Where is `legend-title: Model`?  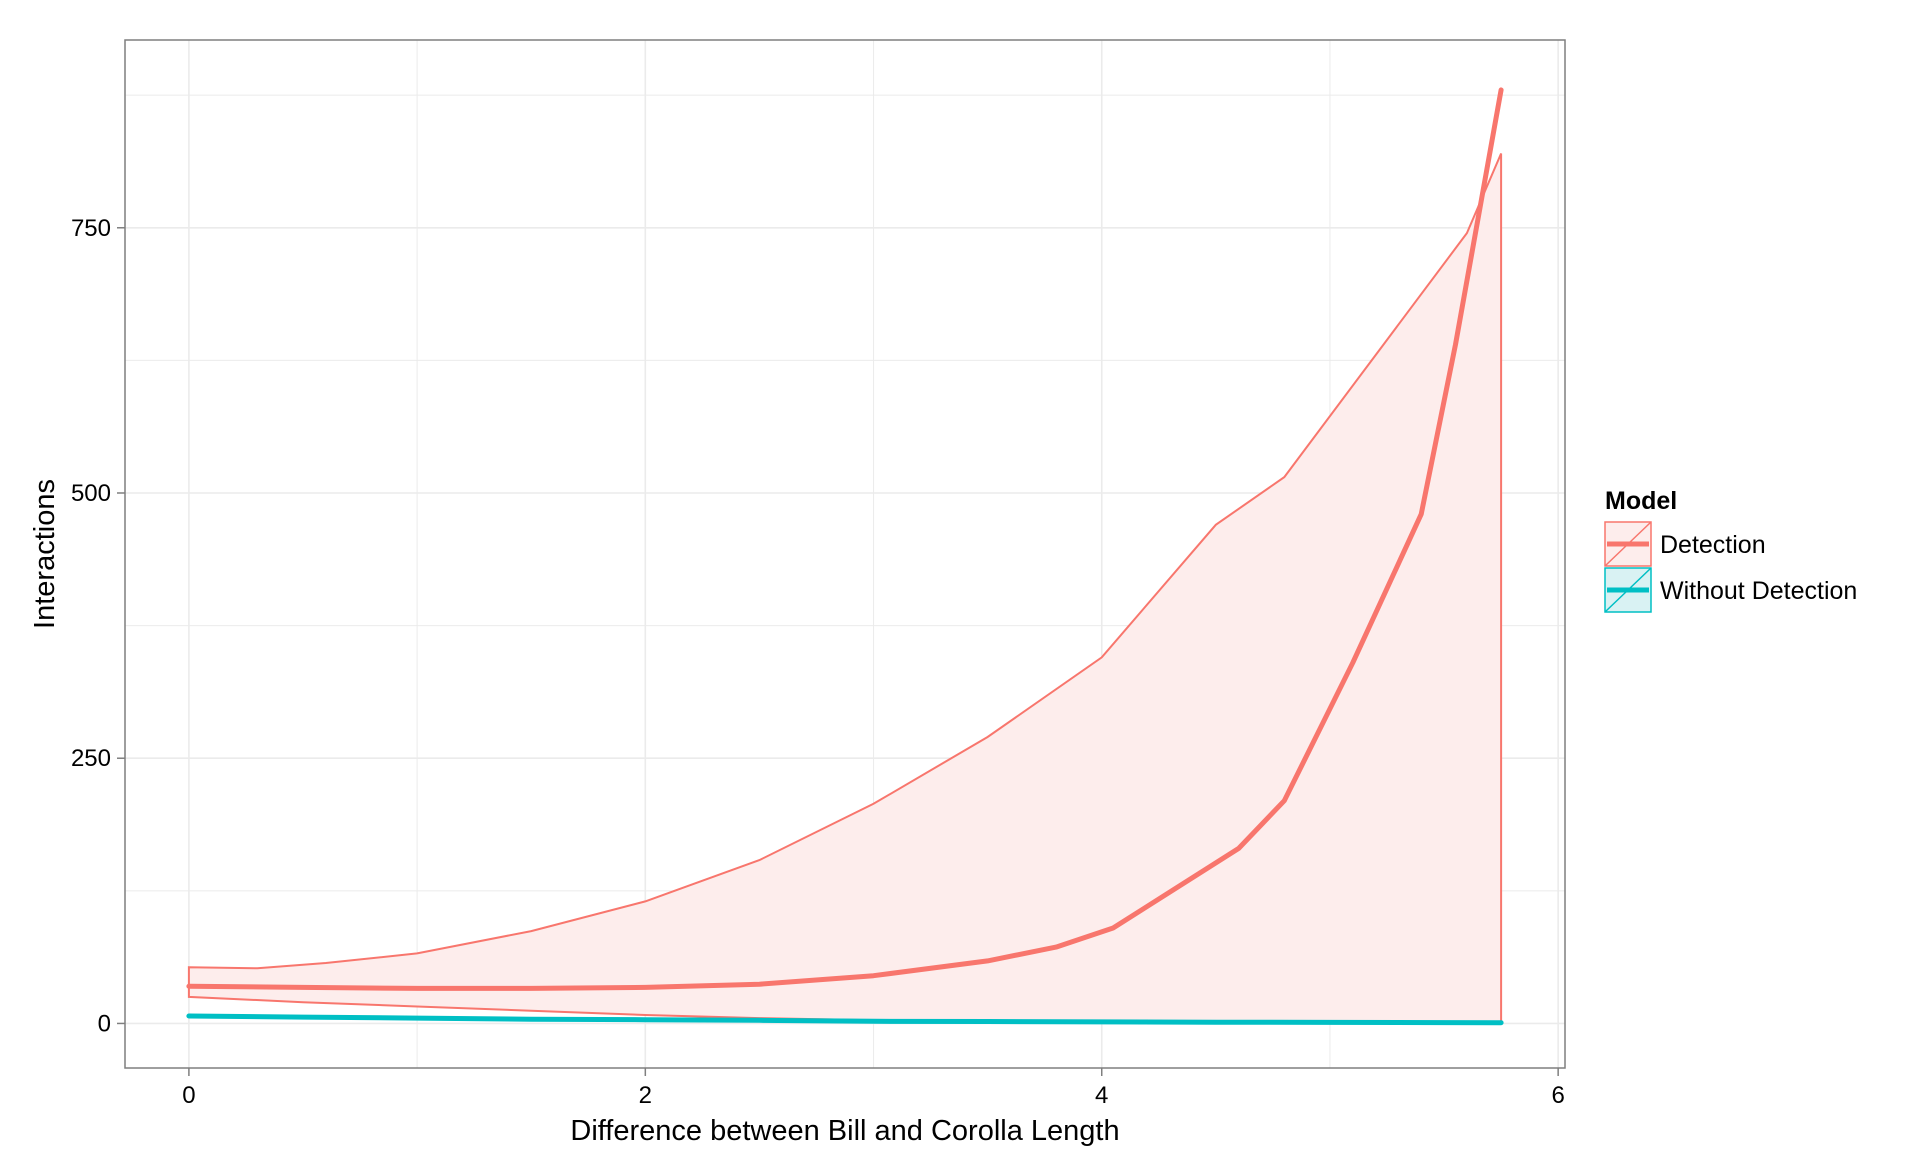
legend-title: Model is located at coordinates (1641, 501).